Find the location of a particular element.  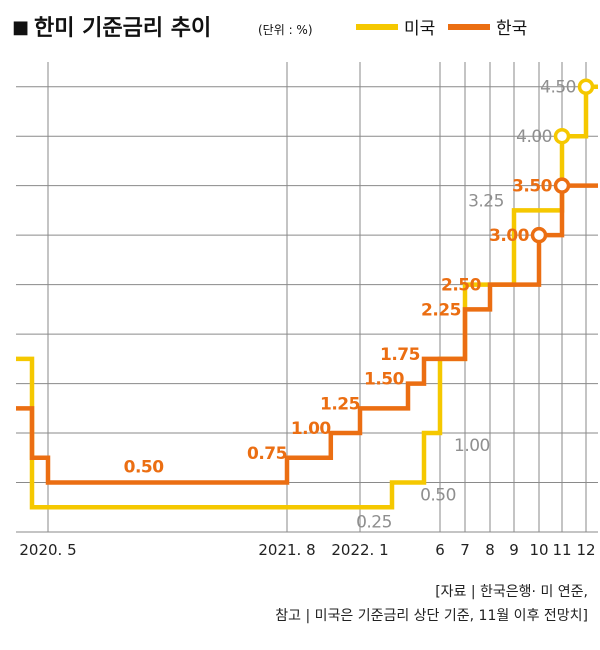

source-line-1: [자료 | 한국은행· 미 연준, is located at coordinates (511, 592).